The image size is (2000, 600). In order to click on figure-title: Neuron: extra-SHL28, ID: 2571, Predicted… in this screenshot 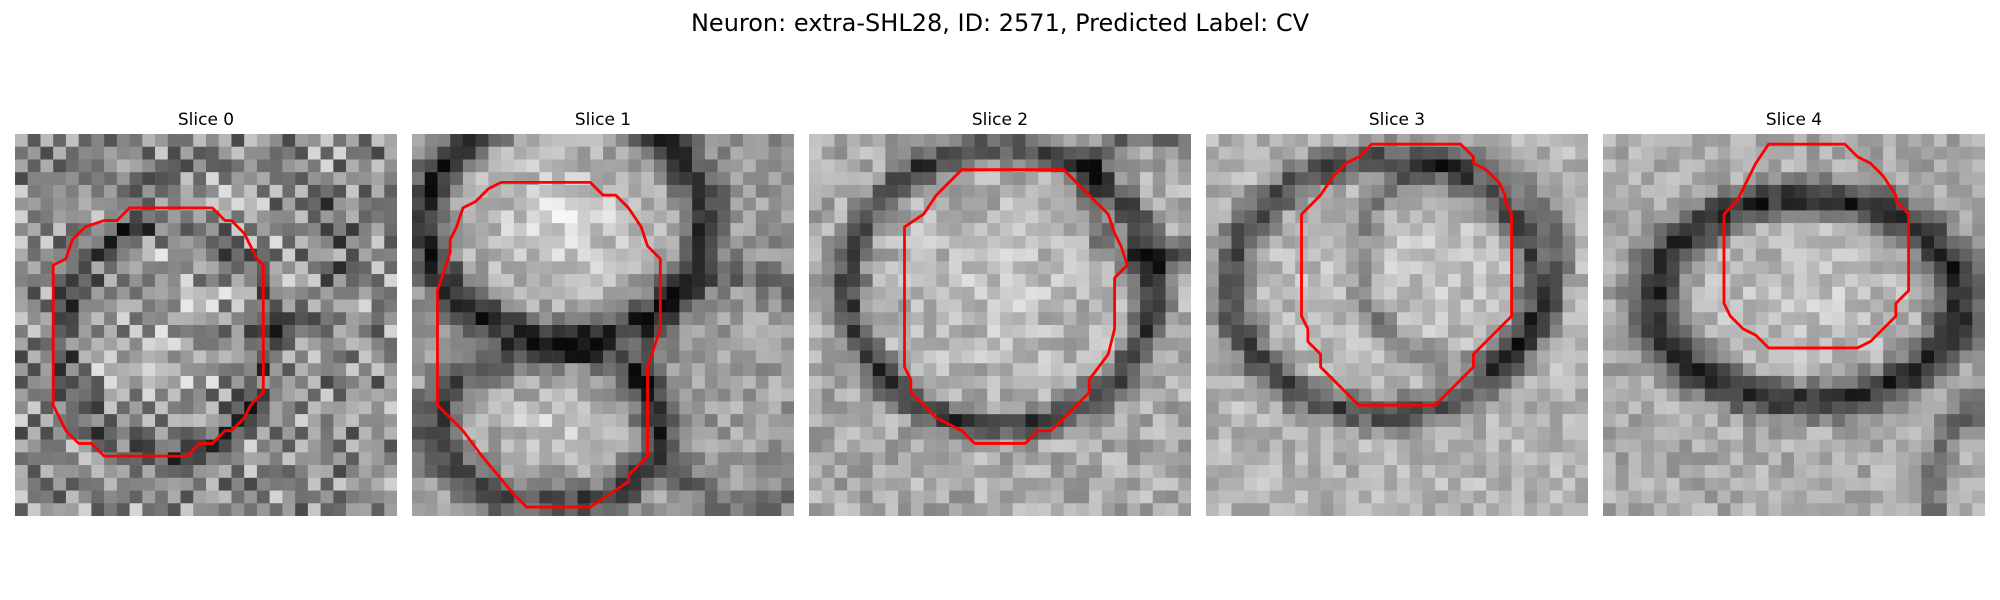, I will do `click(1000, 23)`.